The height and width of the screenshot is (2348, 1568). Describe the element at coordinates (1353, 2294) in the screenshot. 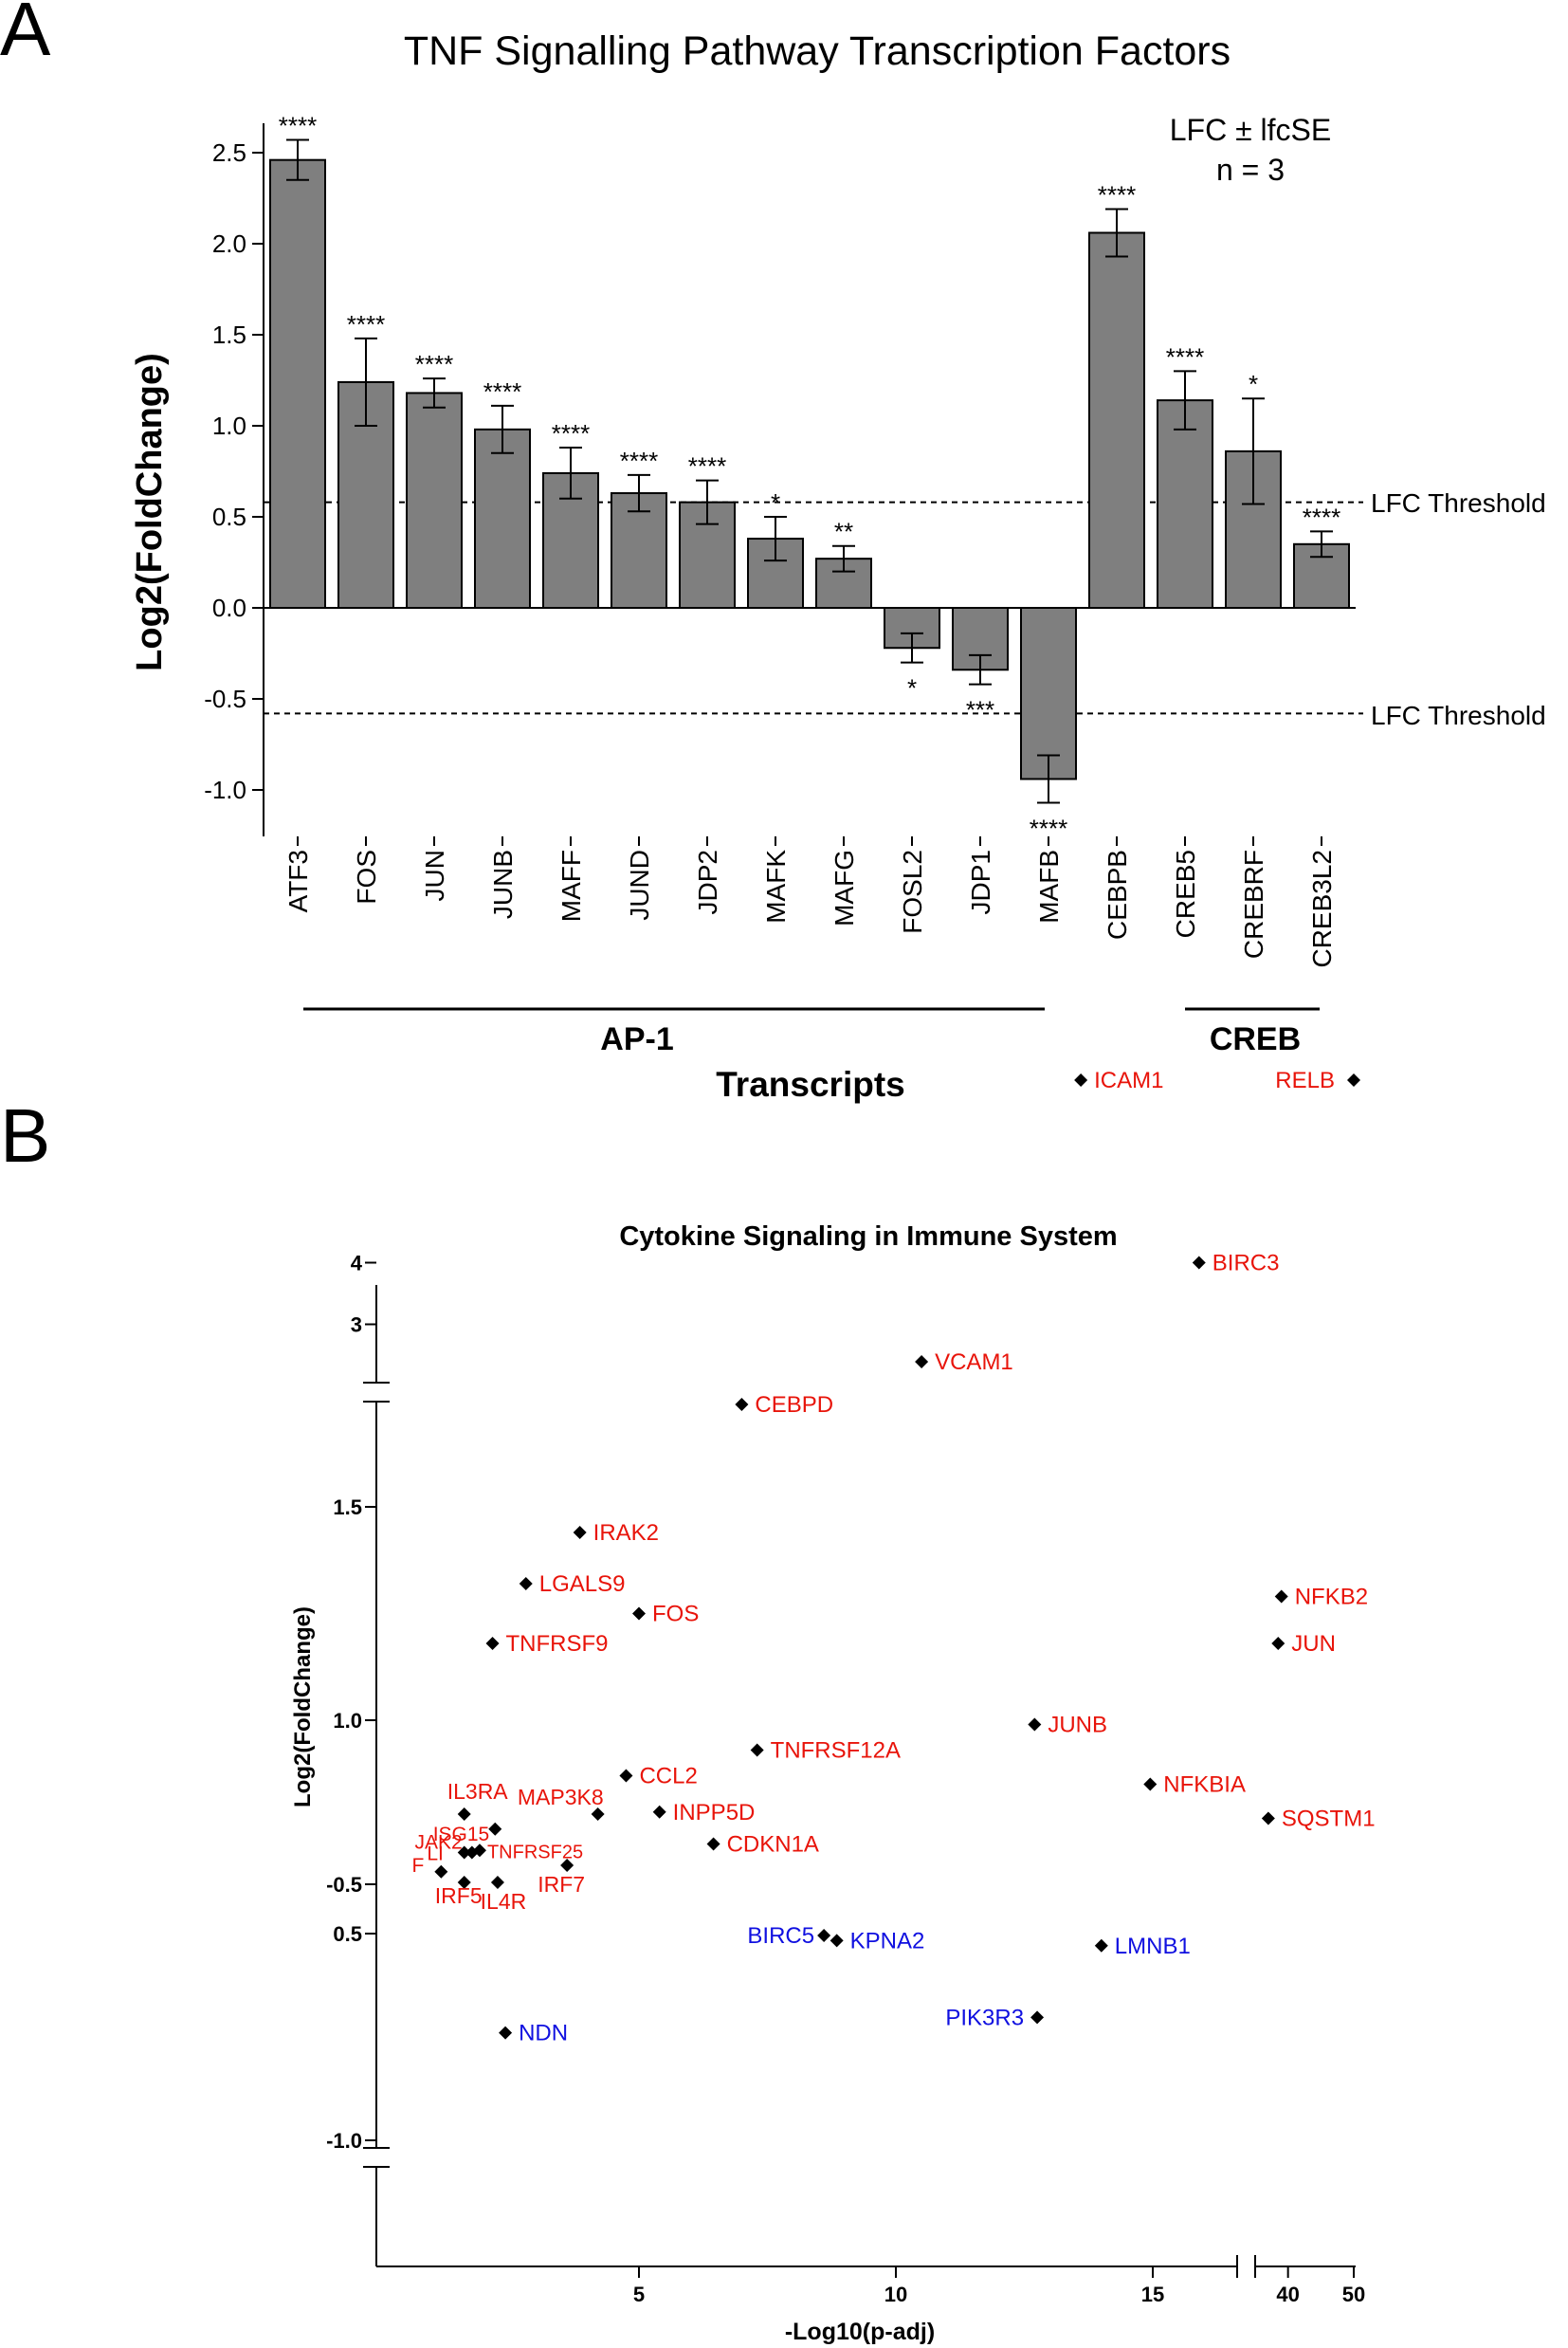

I see `x-tick-label: 50` at that location.